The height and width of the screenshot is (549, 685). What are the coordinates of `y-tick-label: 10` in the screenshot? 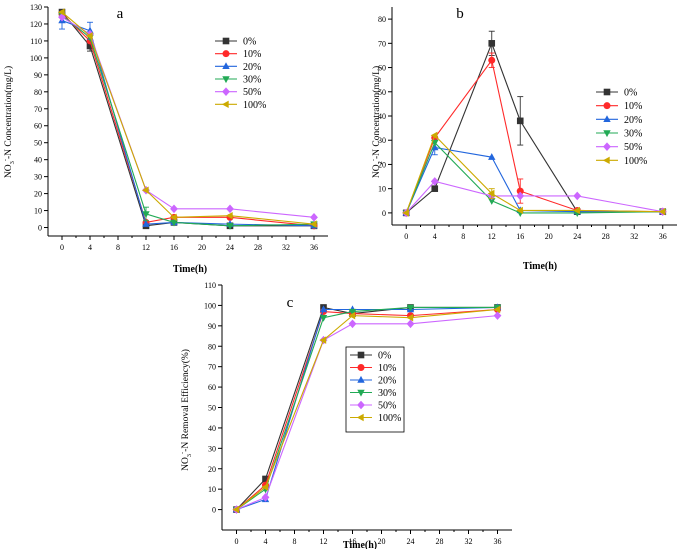 It's located at (212, 489).